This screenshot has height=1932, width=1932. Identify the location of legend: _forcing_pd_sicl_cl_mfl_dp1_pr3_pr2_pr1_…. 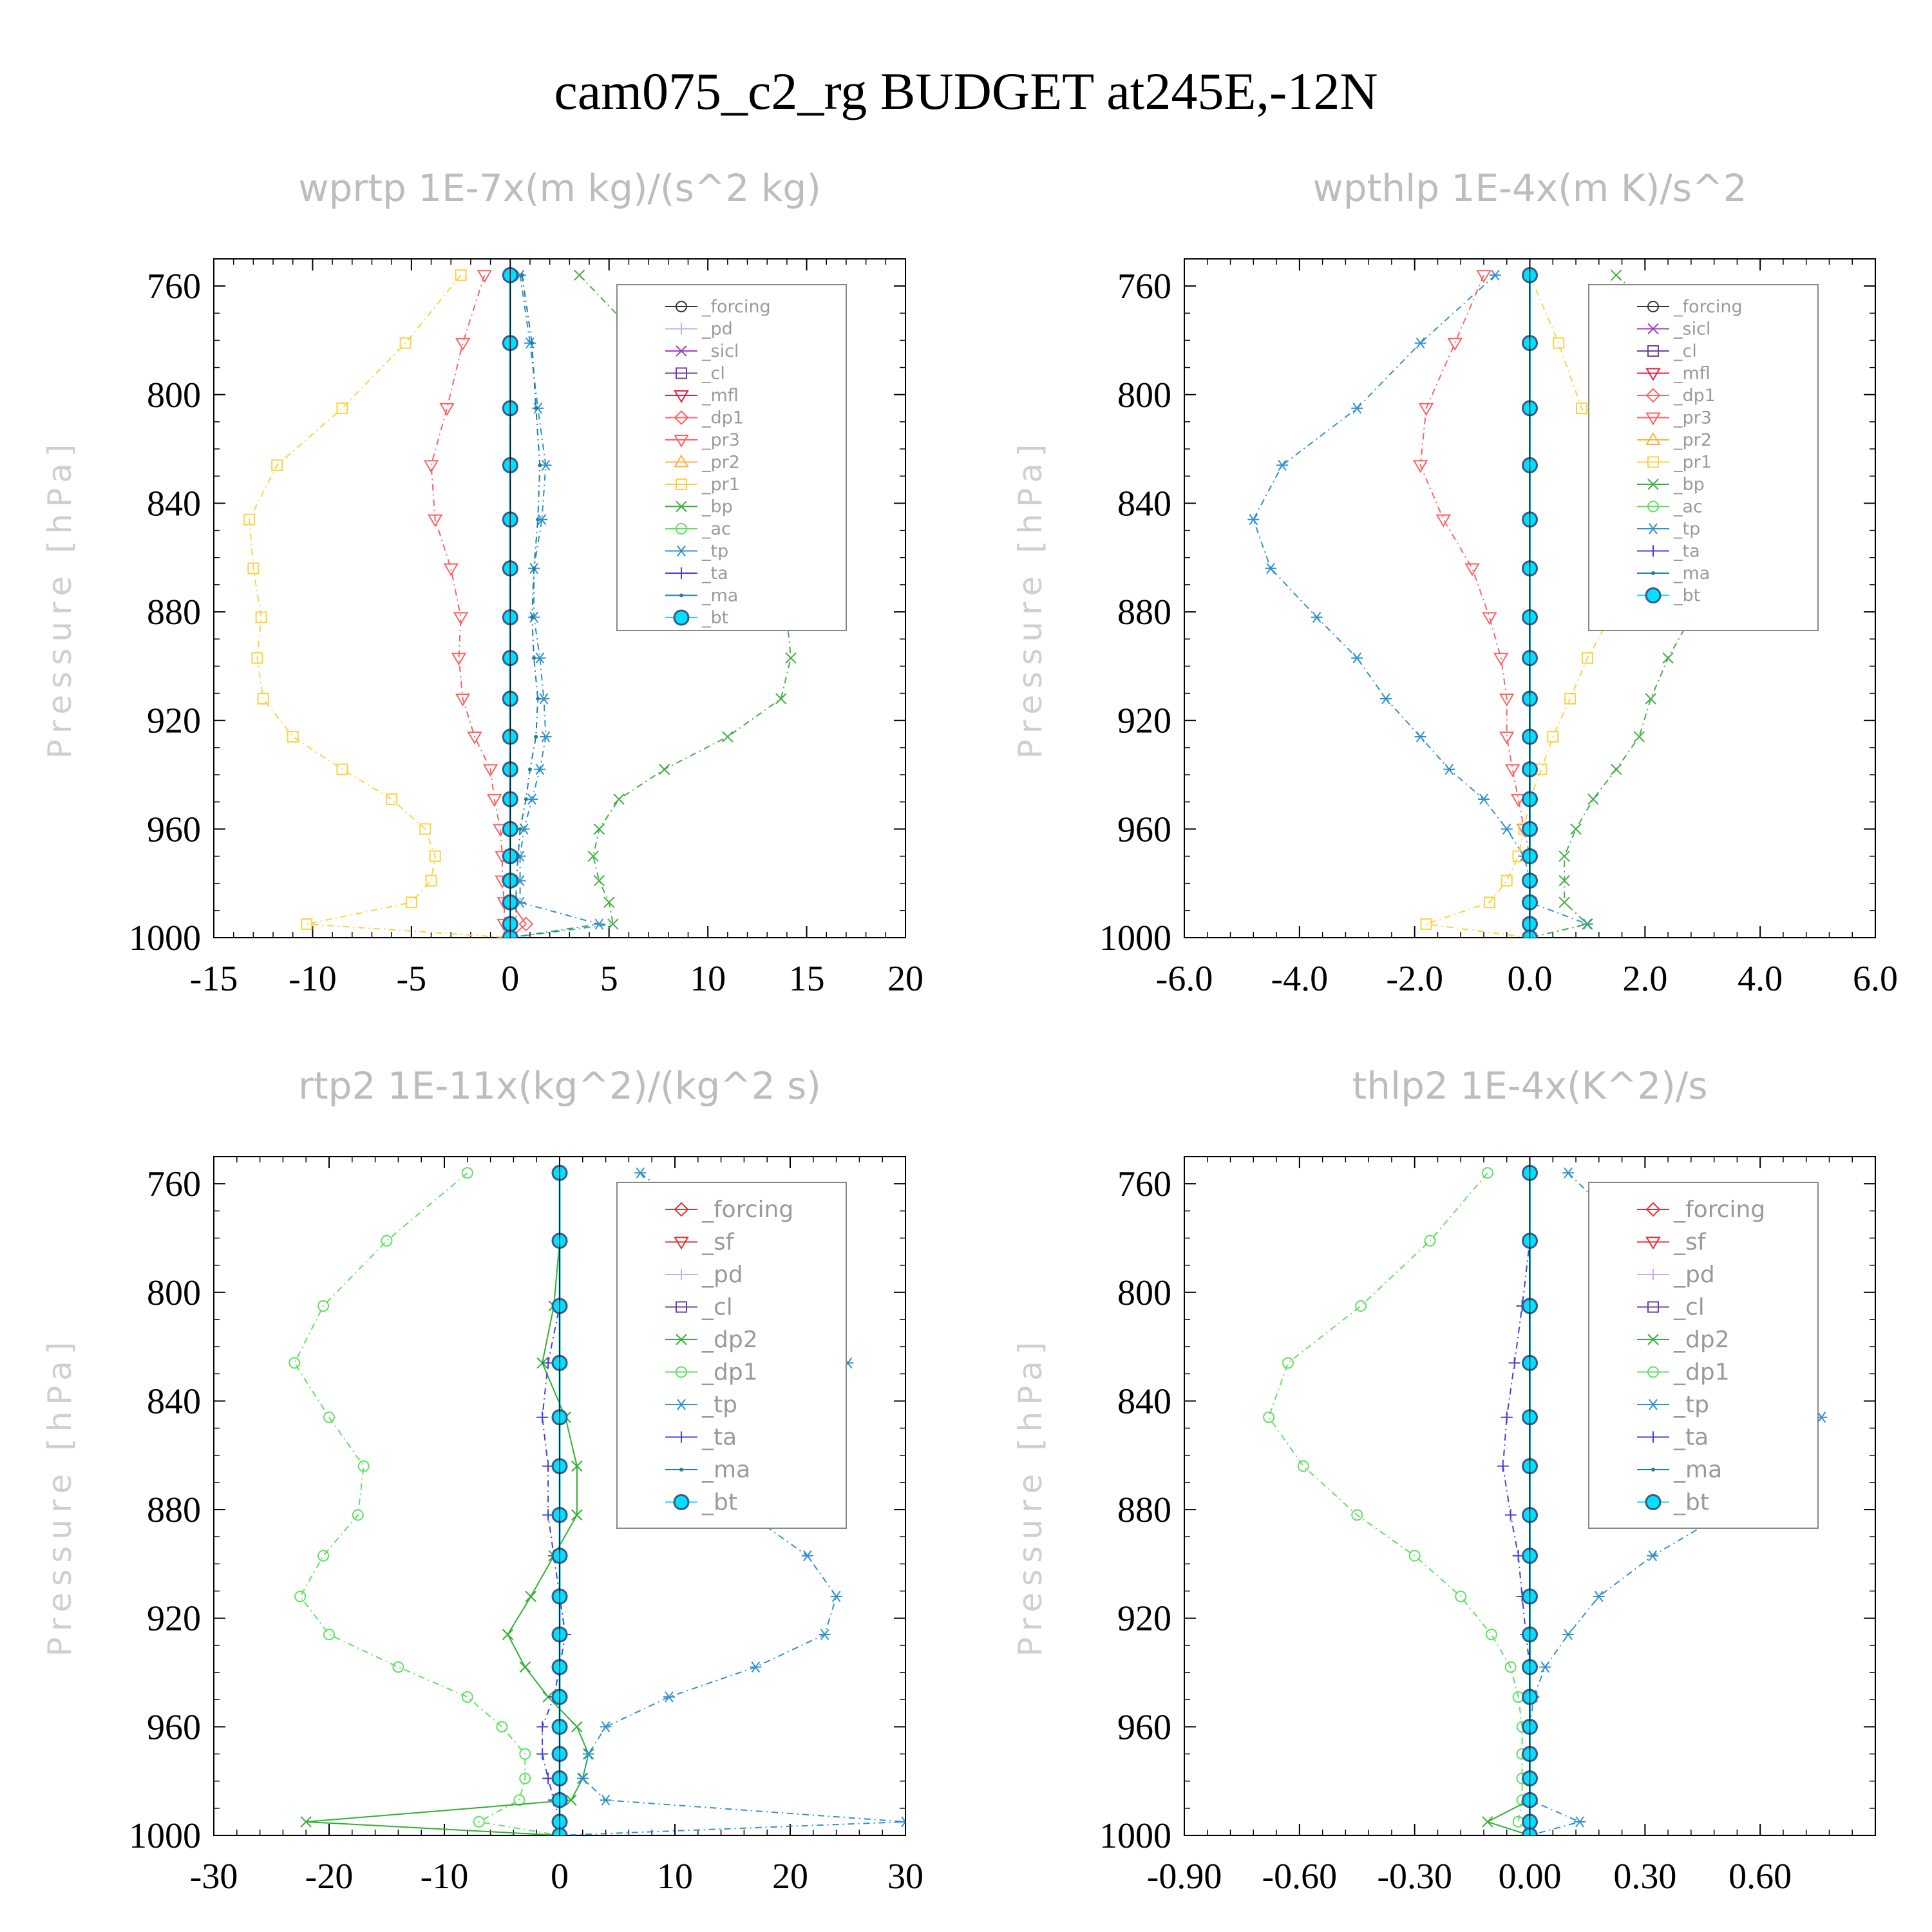
(731, 458).